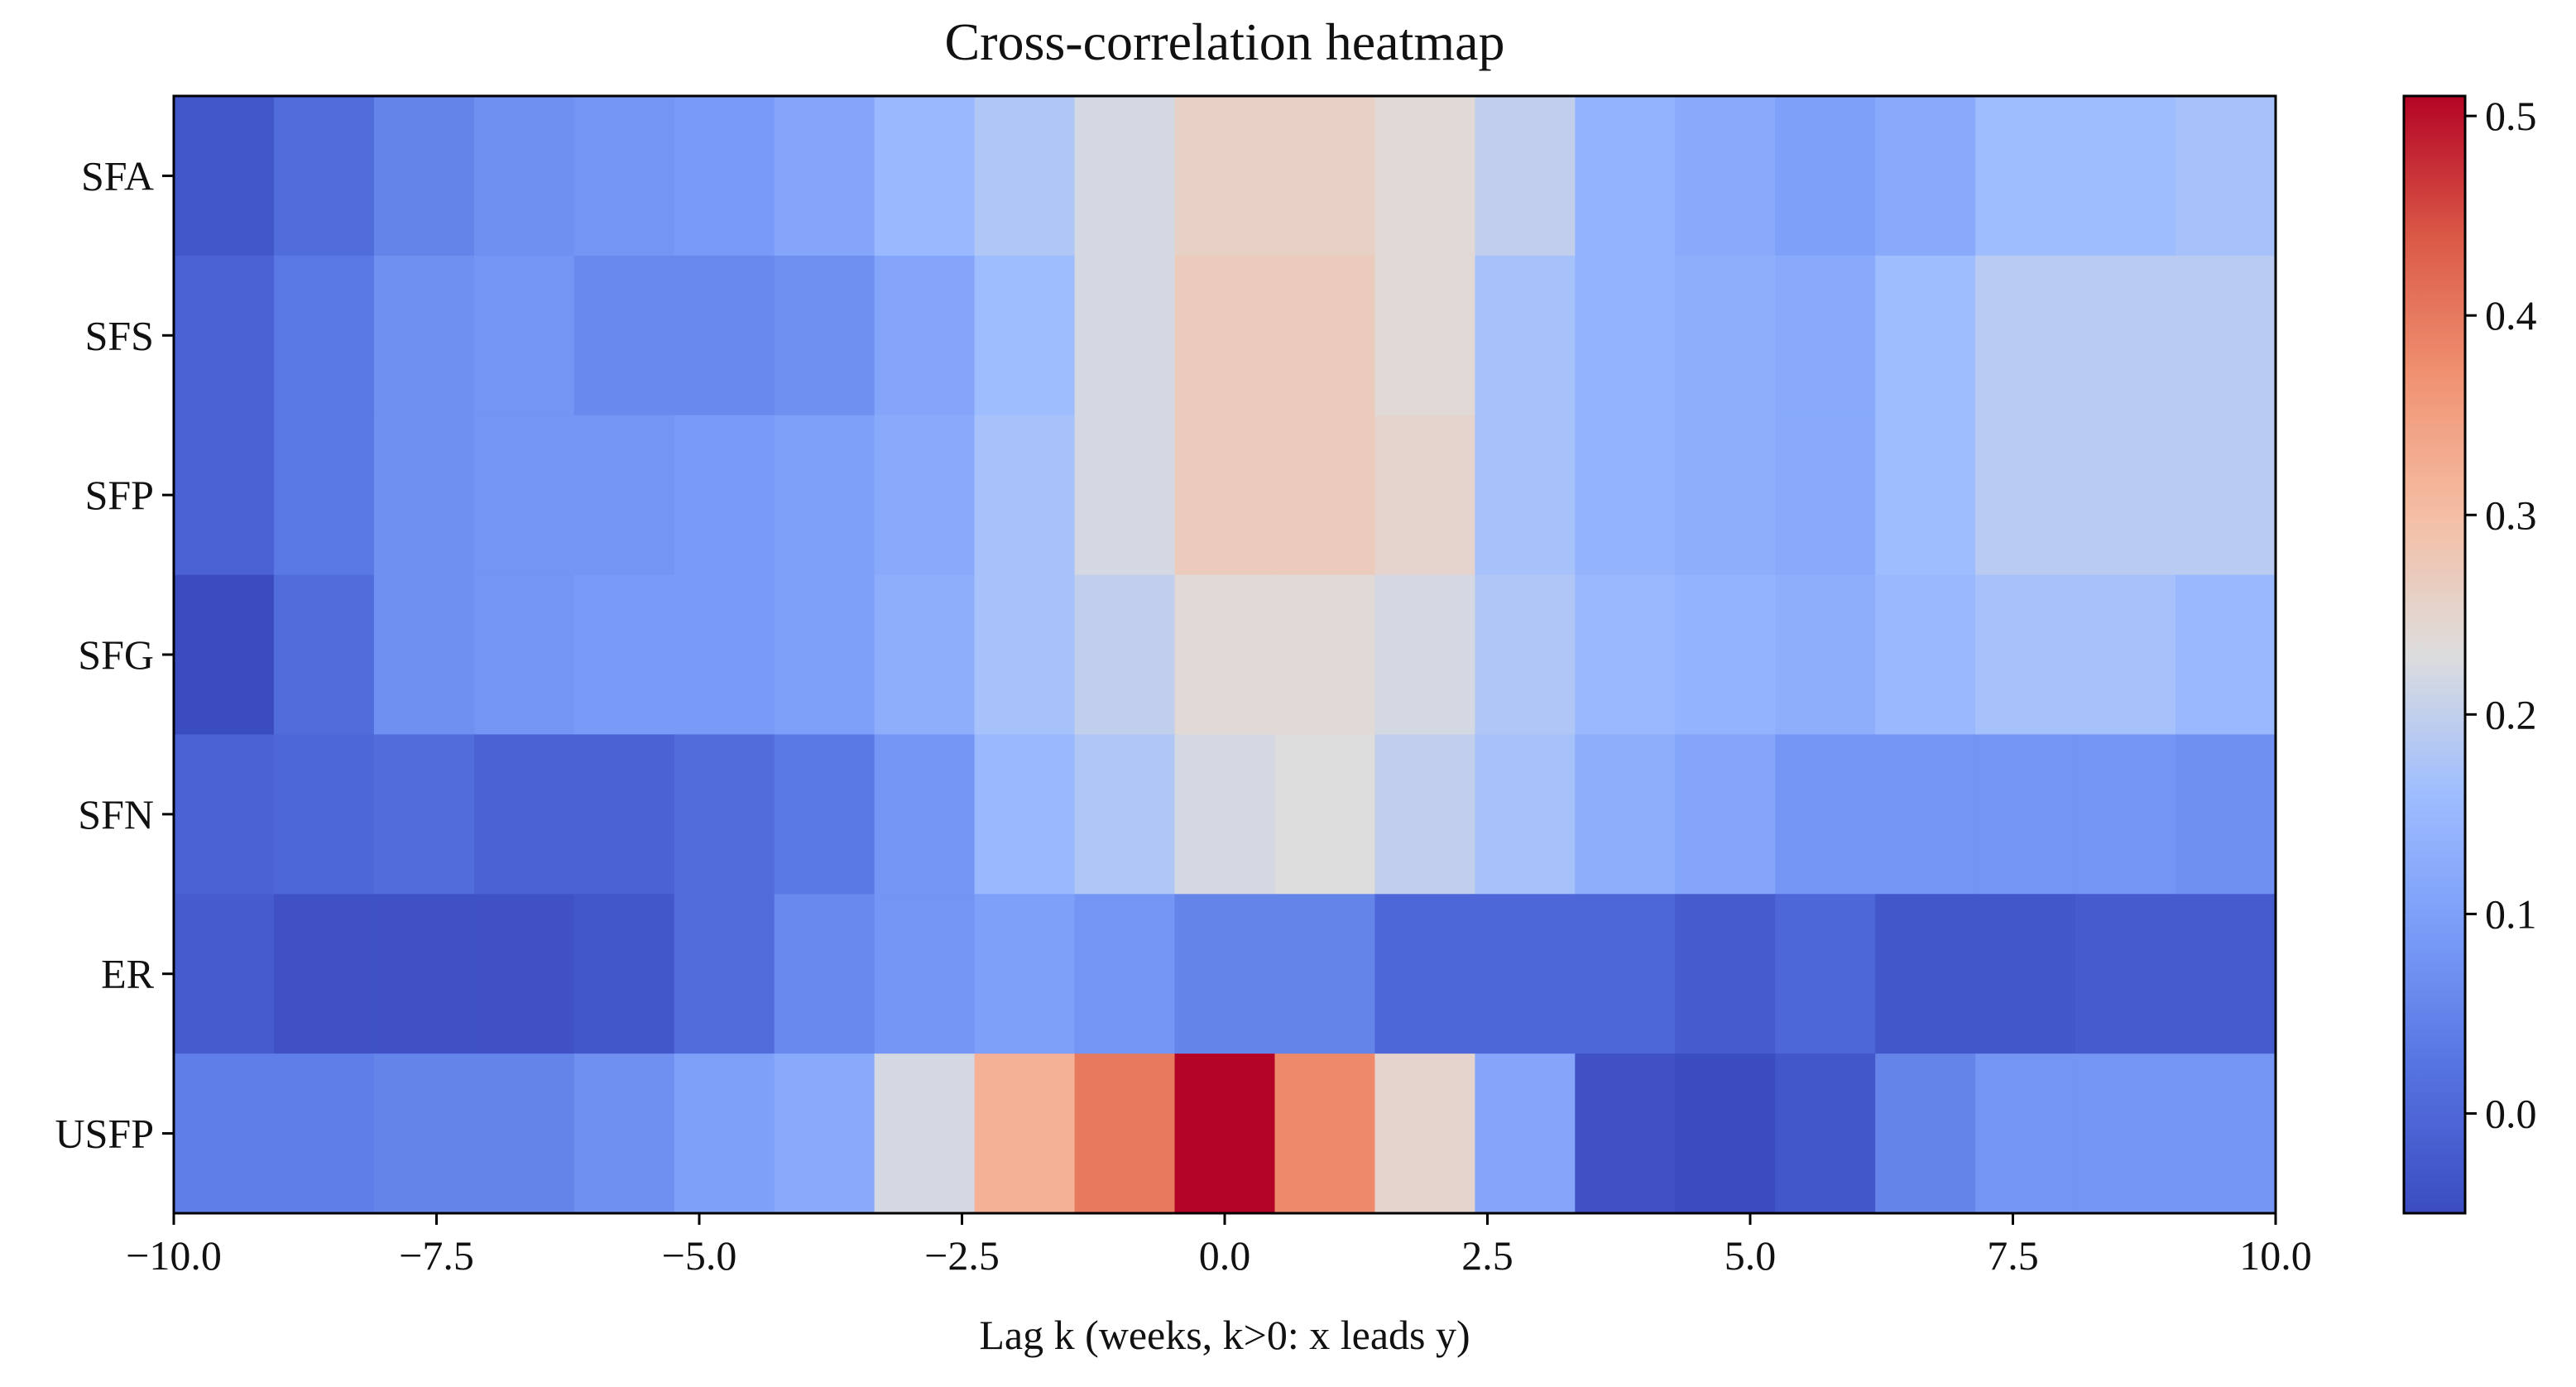 The width and height of the screenshot is (2576, 1387). Describe the element at coordinates (2511, 913) in the screenshot. I see `colorbar-tick-label: 0.1` at that location.